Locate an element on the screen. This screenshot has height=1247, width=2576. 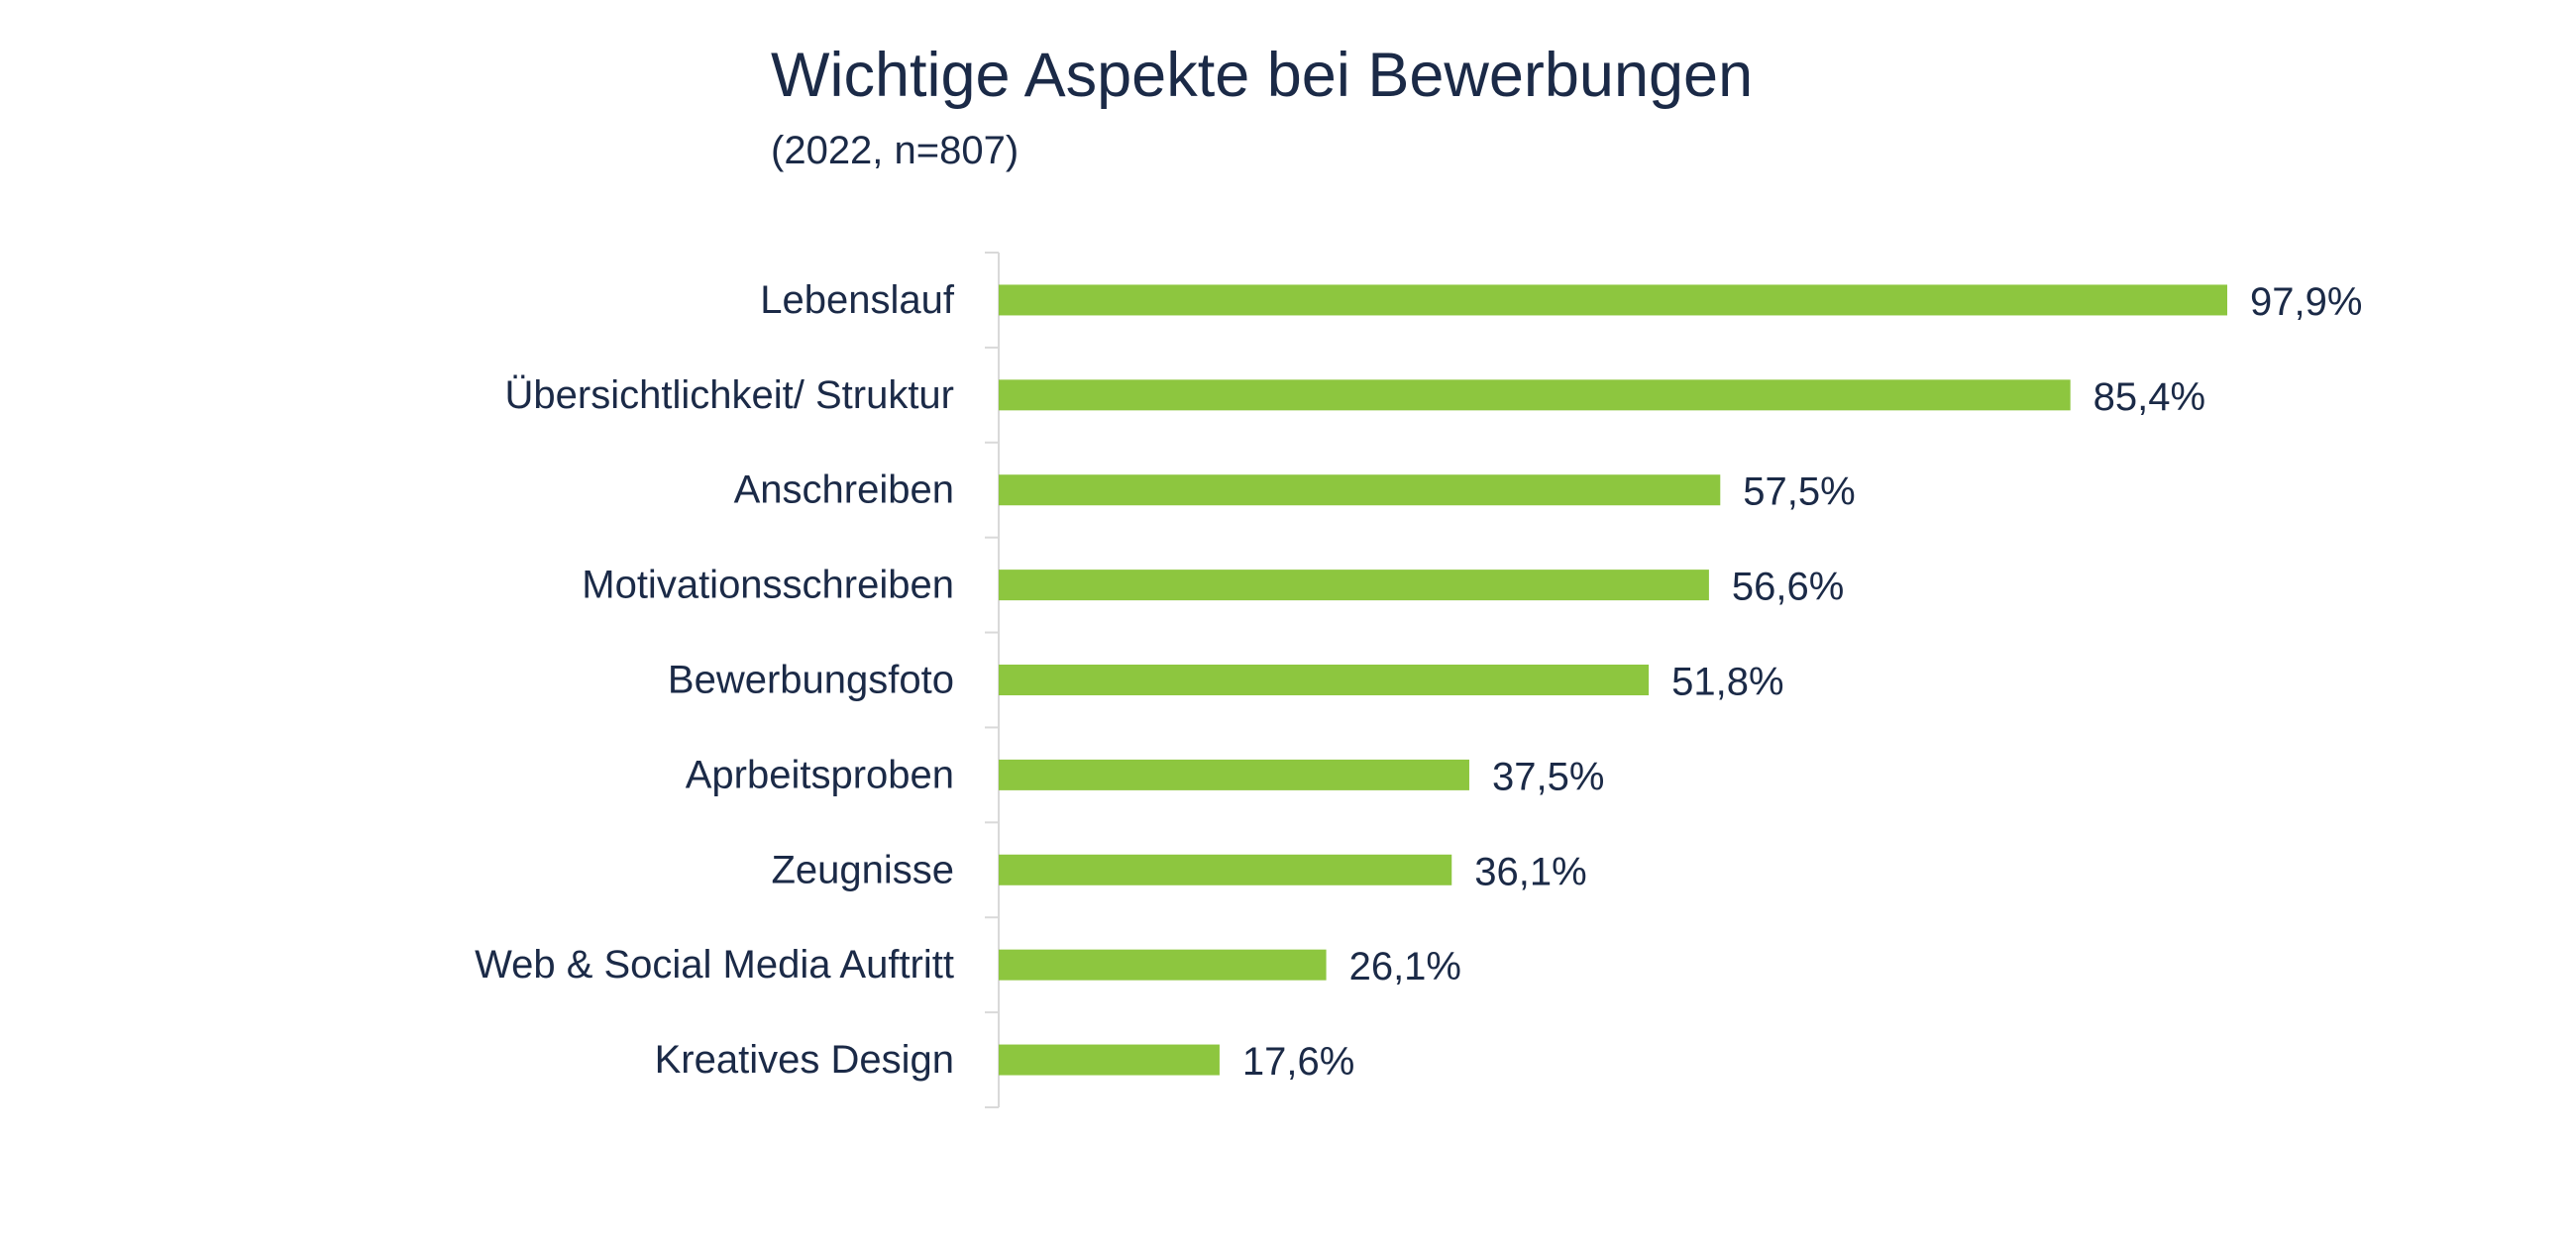
data-label: 37,5% is located at coordinates (1548, 777).